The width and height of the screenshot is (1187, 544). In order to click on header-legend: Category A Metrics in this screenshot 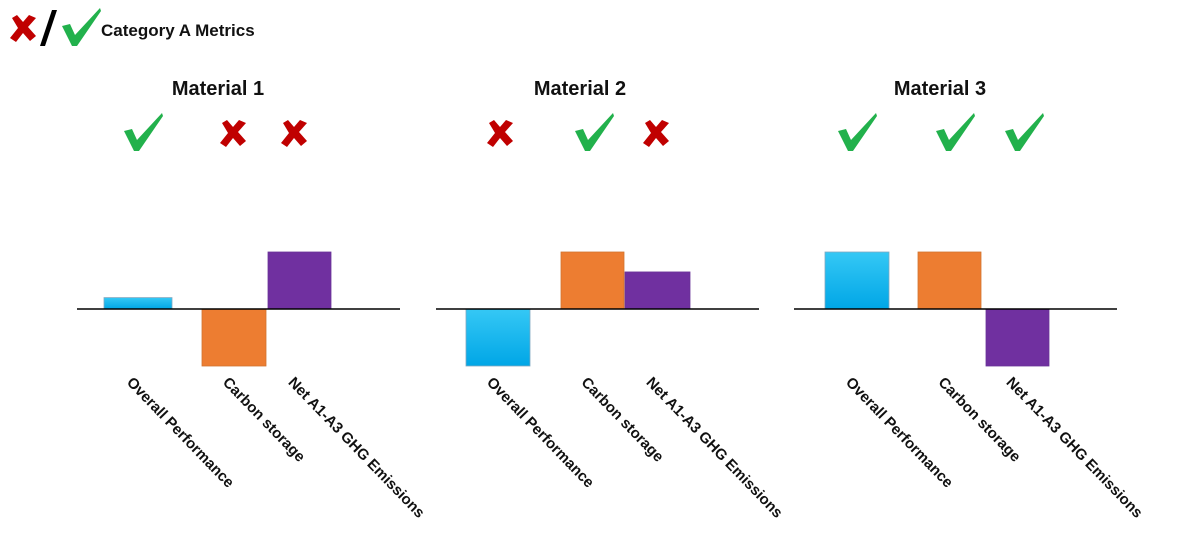, I will do `click(132, 27)`.